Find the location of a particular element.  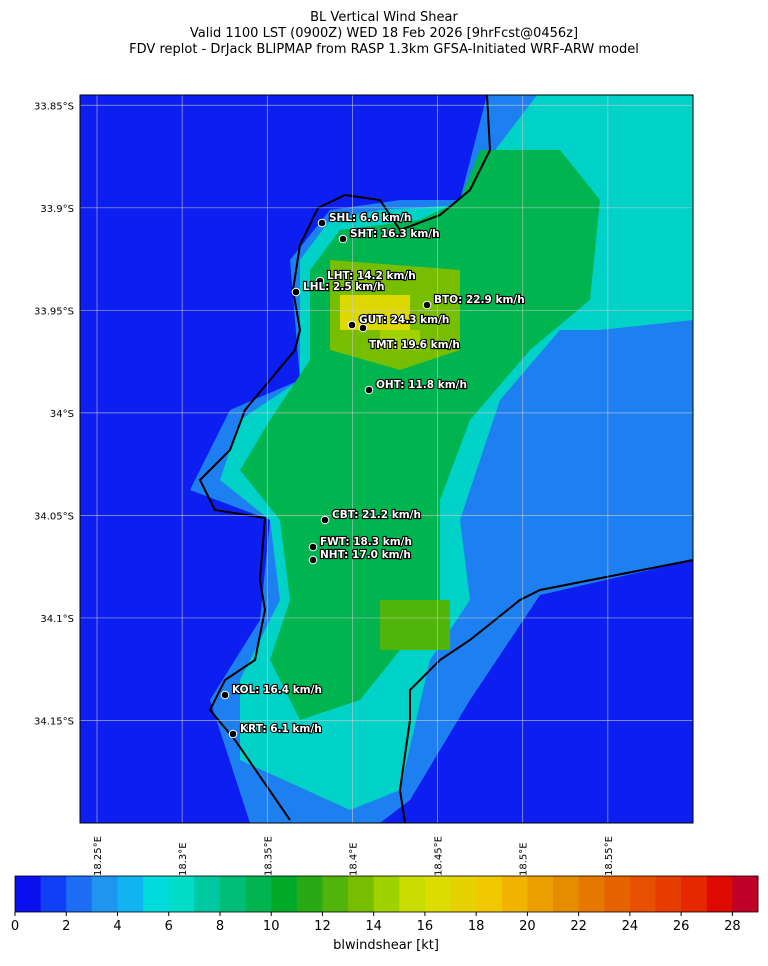

colorbar-tick-label: 16 is located at coordinates (425, 926).